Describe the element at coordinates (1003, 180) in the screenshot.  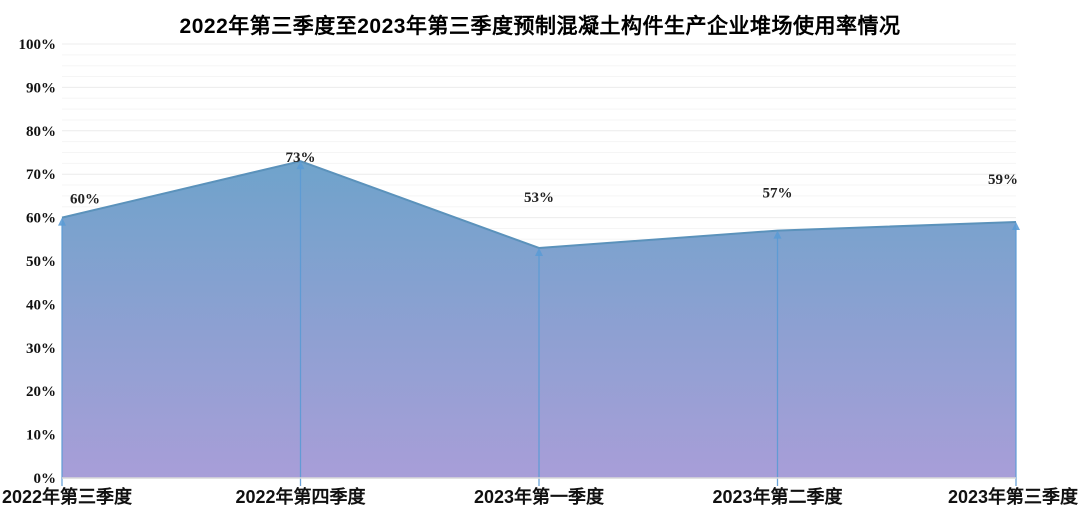
I see `data-point-label: 59%` at that location.